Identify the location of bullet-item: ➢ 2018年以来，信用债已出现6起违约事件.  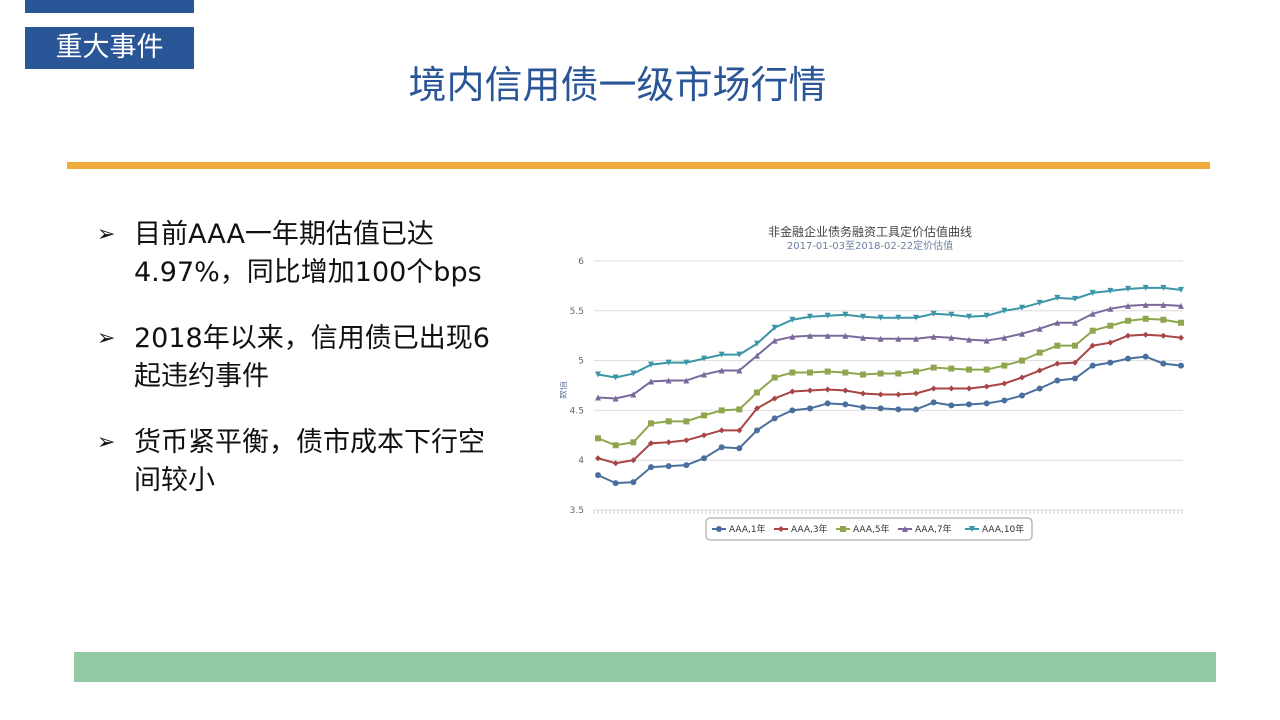
(297, 358).